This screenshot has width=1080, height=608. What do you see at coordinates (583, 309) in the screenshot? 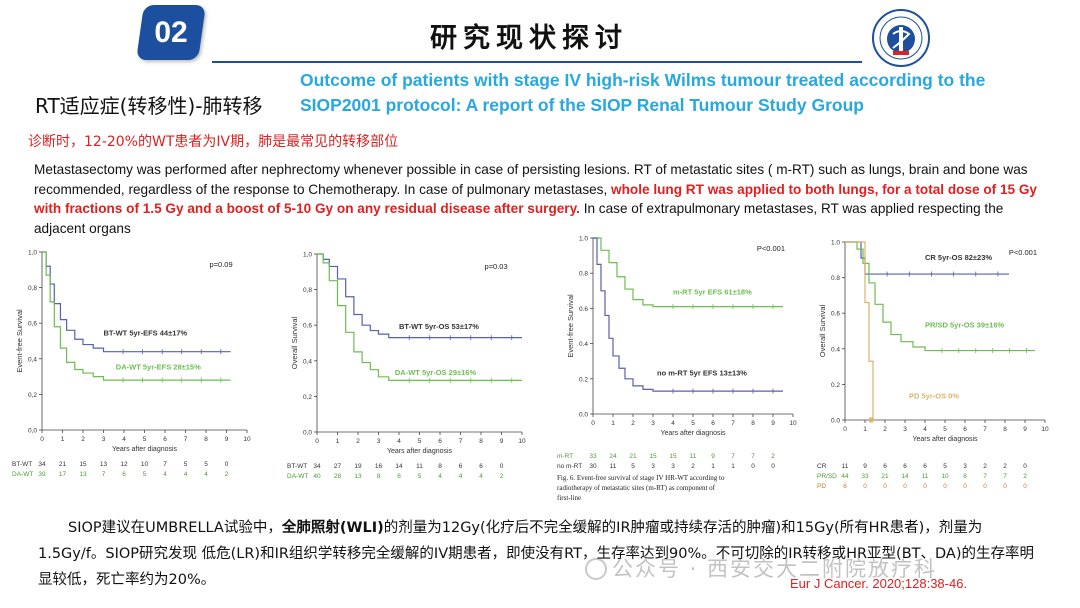
I see `y-tick-label: 0.6` at bounding box center [583, 309].